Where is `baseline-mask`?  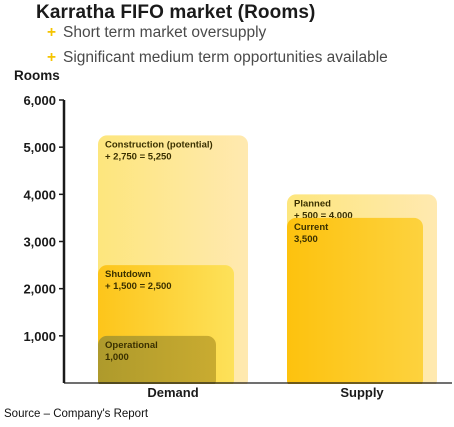
baseline-mask is located at coordinates (260, 388).